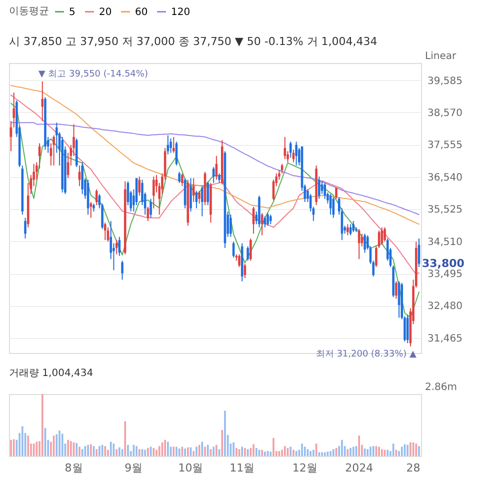  Describe the element at coordinates (445, 178) in the screenshot. I see `y-tick-label: 36,540` at that location.